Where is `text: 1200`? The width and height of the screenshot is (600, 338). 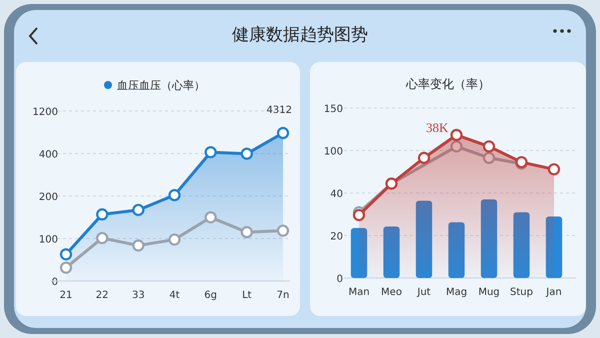 text: 1200 is located at coordinates (45, 112).